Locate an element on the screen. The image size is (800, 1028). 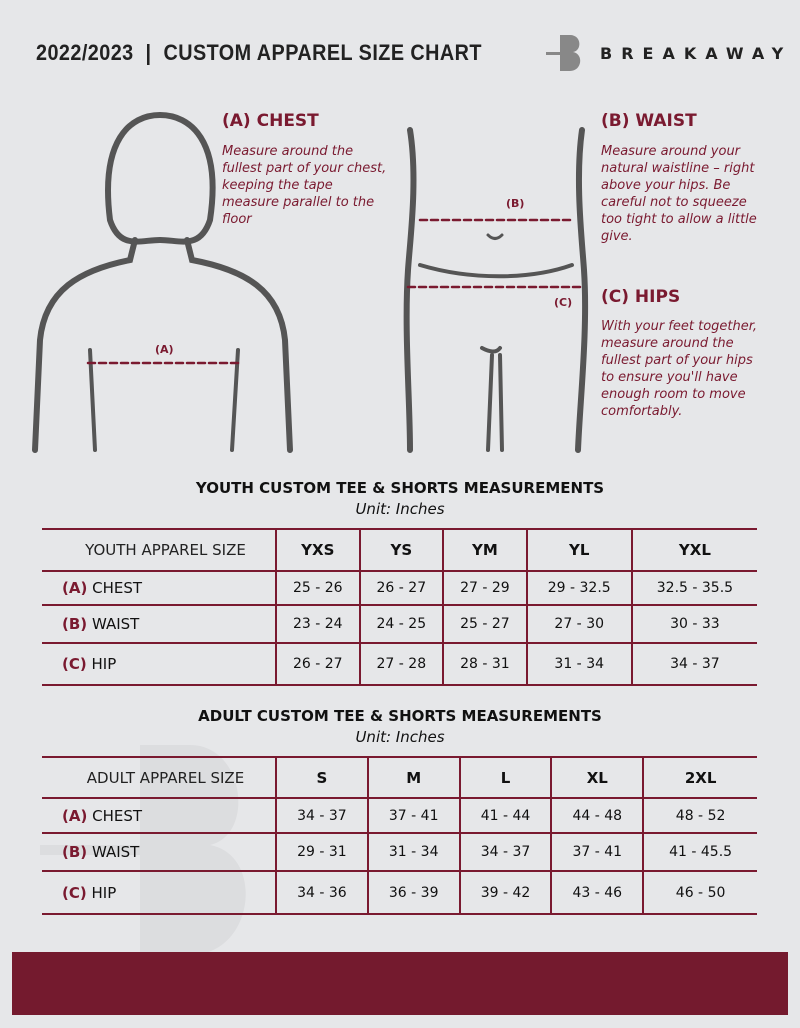
table-cell: 24 - 25 is located at coordinates (401, 624).